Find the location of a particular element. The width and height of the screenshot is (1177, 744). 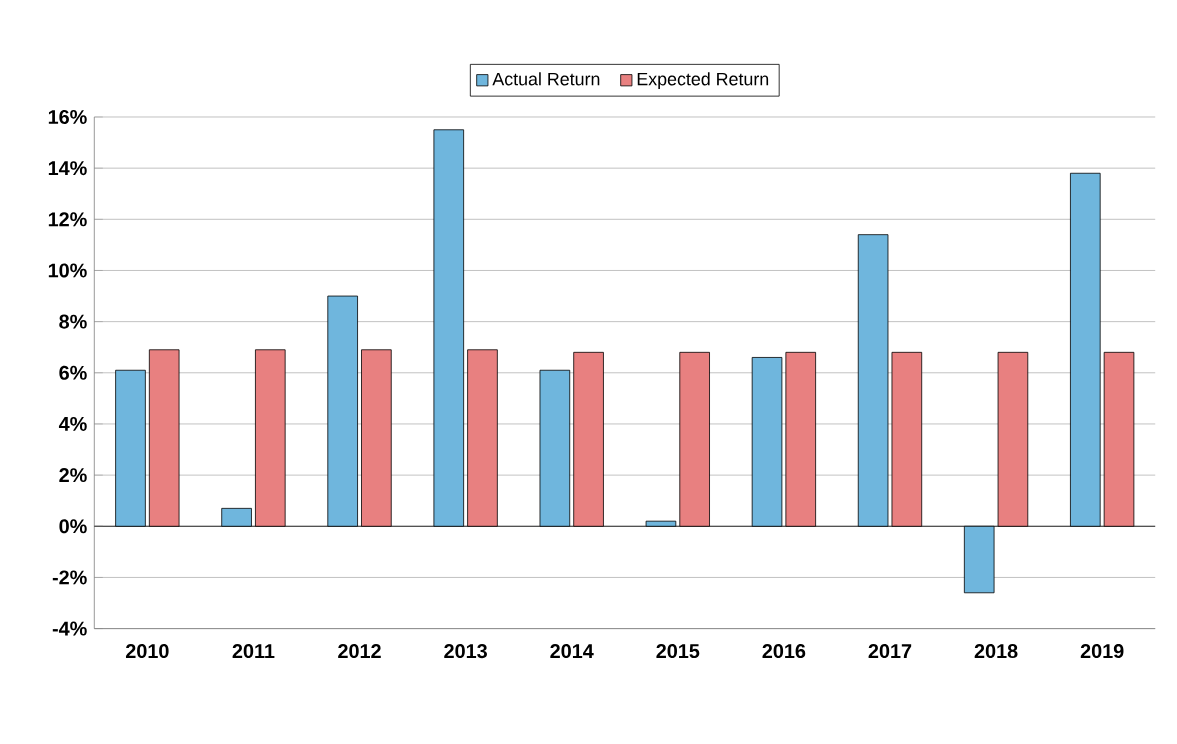

x-tick-label: 2014 is located at coordinates (572, 651).